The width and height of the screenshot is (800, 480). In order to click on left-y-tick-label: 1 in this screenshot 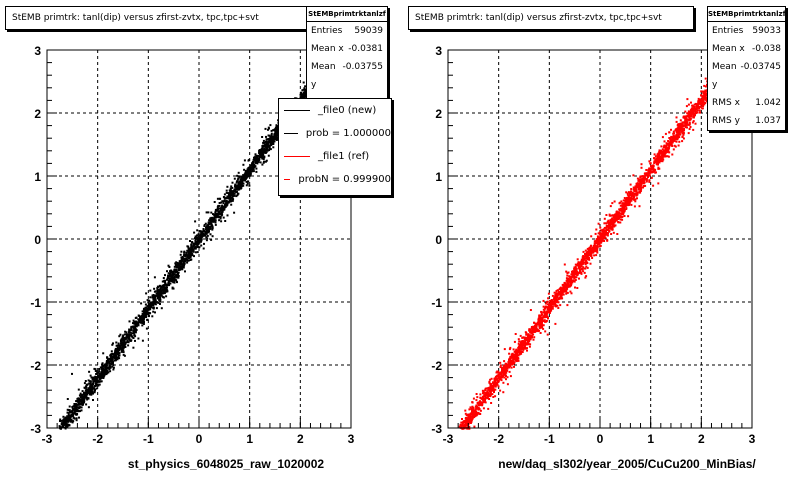, I will do `click(37, 177)`.